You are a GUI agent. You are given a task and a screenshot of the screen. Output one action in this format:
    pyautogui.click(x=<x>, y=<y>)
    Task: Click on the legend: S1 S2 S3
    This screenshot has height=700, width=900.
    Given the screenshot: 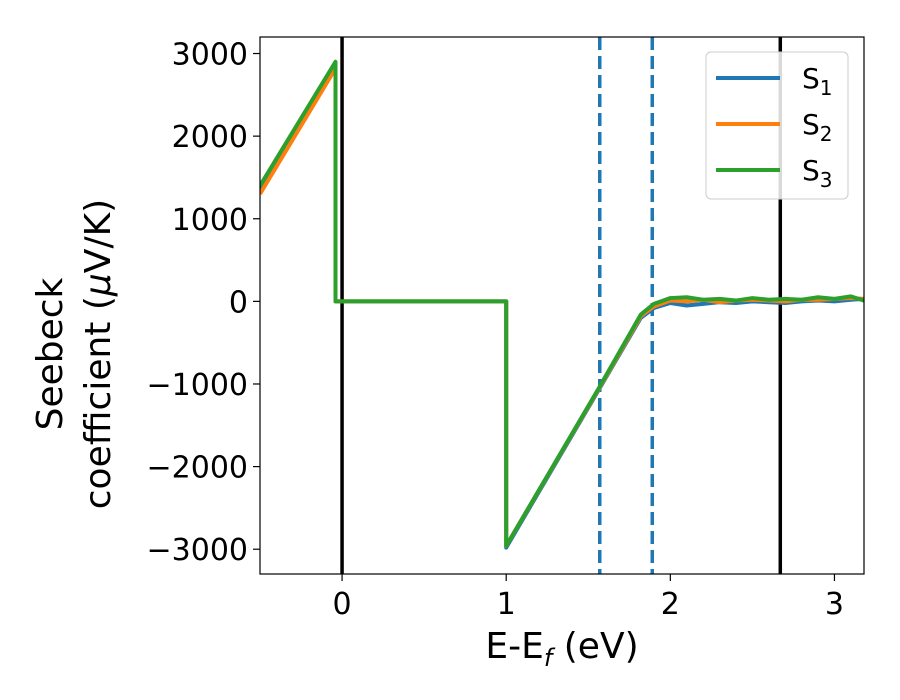 What is the action you would take?
    pyautogui.click(x=777, y=125)
    